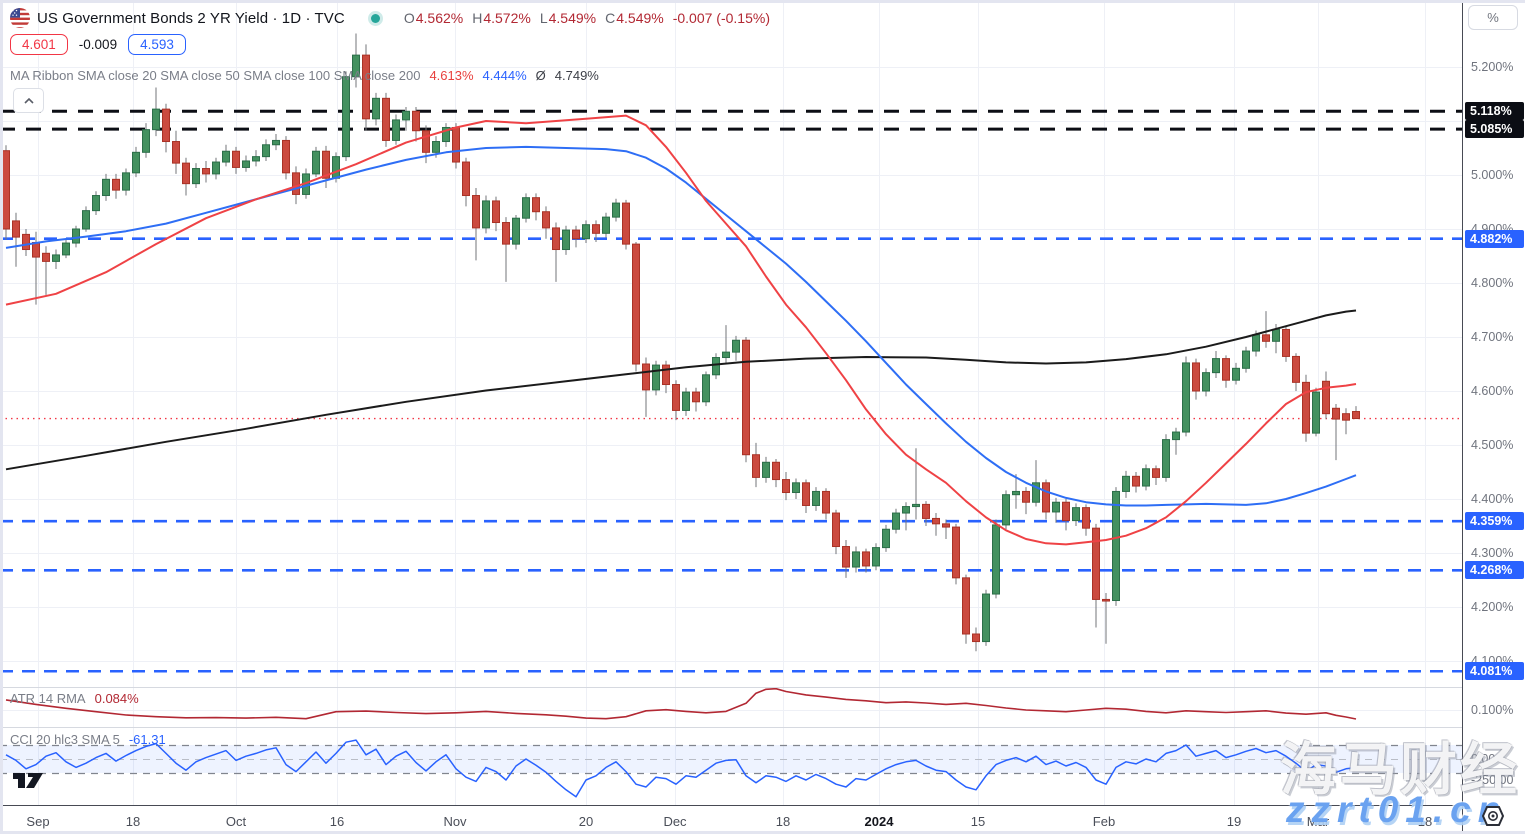 The width and height of the screenshot is (1525, 835). Describe the element at coordinates (1492, 710) in the screenshot. I see `price-tick-label: 0.100%` at that location.